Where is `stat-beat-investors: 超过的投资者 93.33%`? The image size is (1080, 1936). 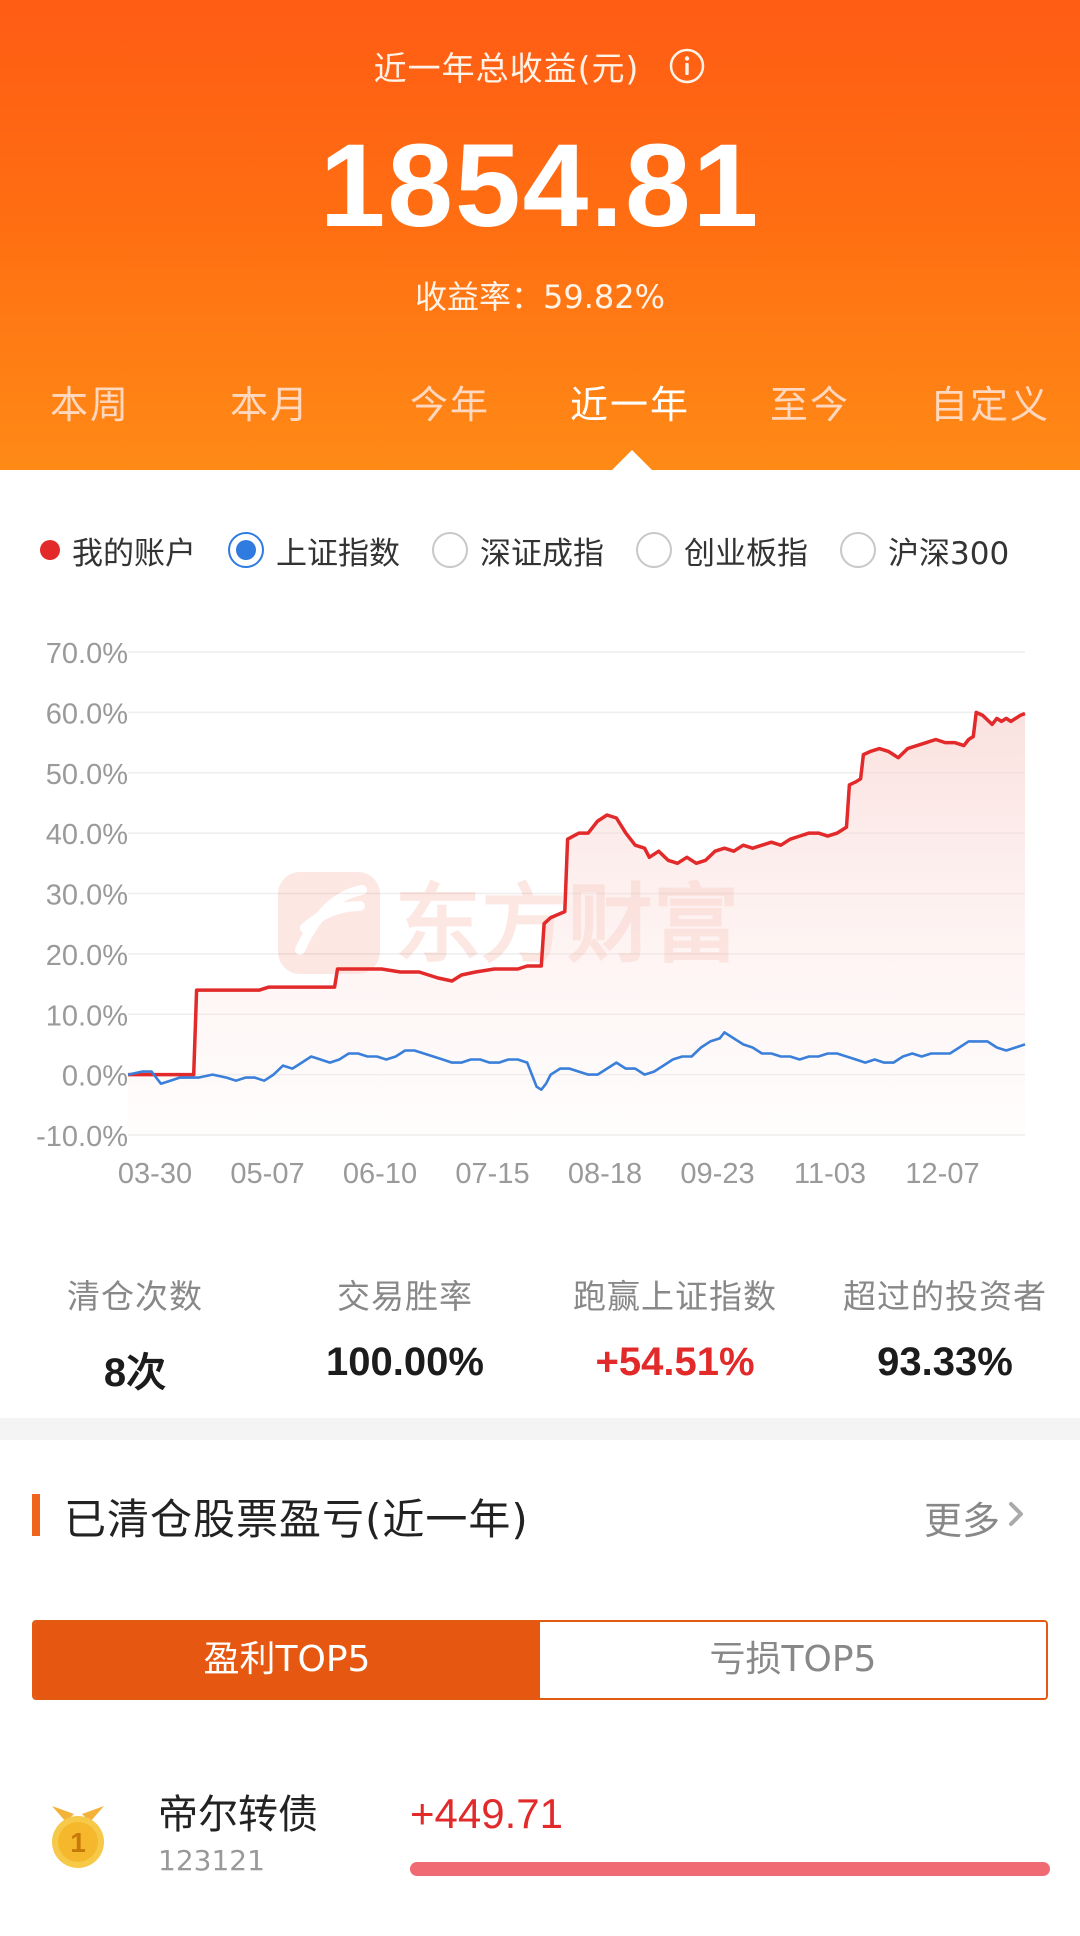 stat-beat-investors: 超过的投资者 93.33% is located at coordinates (945, 1334).